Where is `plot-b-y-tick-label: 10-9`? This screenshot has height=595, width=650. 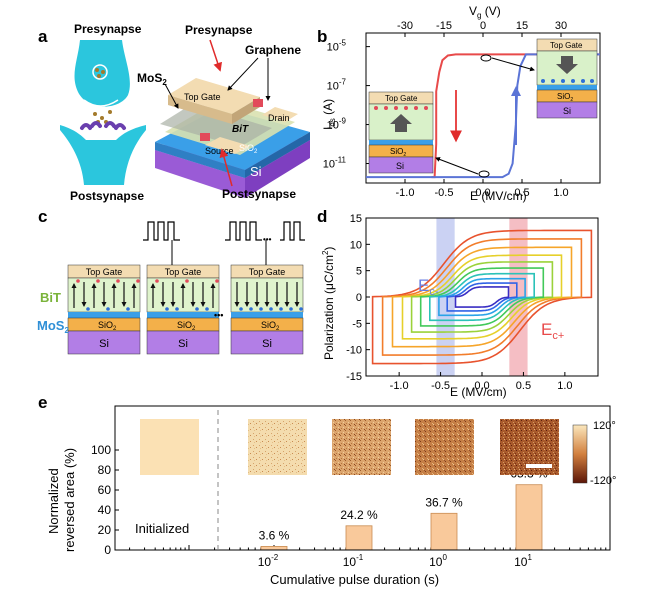 plot-b-y-tick-label: 10-9 is located at coordinates (337, 124).